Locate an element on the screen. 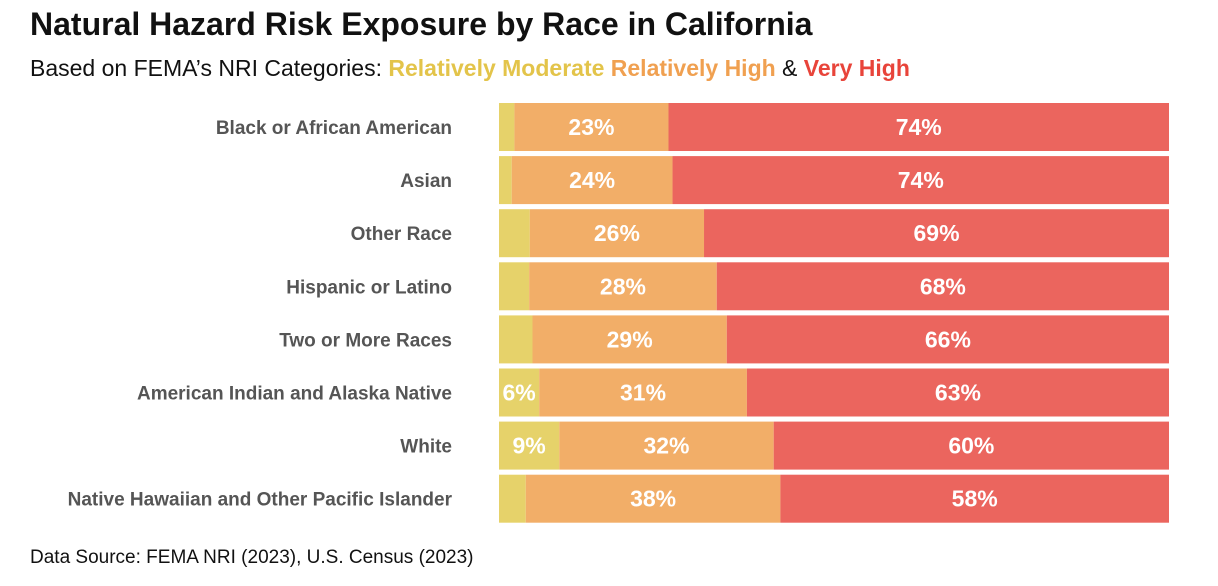 Image resolution: width=1218 pixels, height=586 pixels. legend-relatively-high: Relatively High is located at coordinates (693, 68).